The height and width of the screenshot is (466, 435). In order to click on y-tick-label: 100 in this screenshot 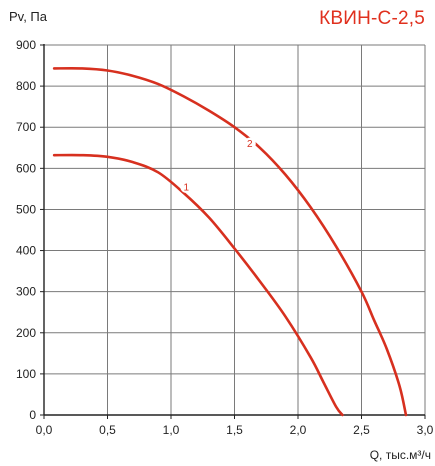, I will do `click(26, 374)`.